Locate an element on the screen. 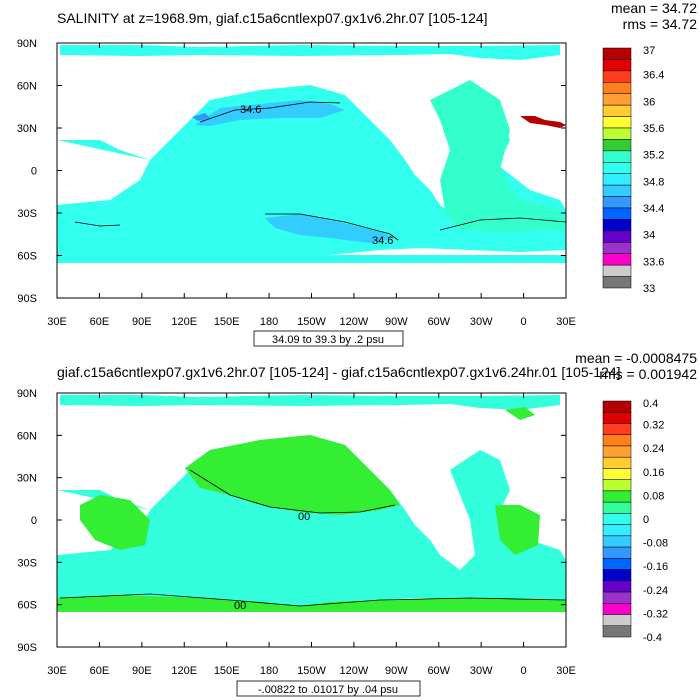 This screenshot has width=700, height=700. colorbar-label: 33 is located at coordinates (649, 289).